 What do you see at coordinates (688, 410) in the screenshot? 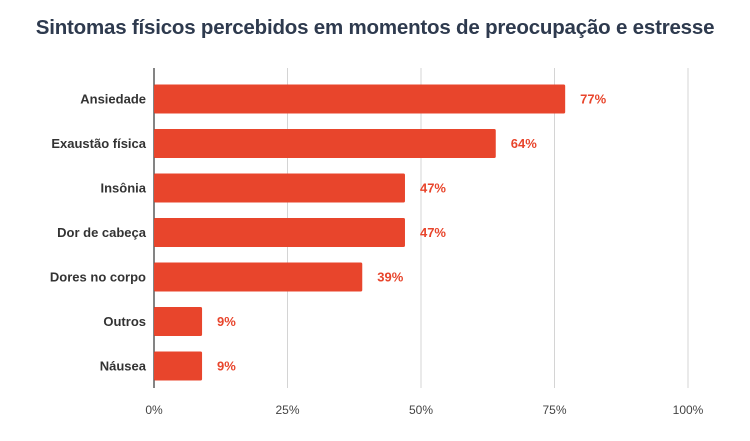
I see `x-tick-label: 100%` at bounding box center [688, 410].